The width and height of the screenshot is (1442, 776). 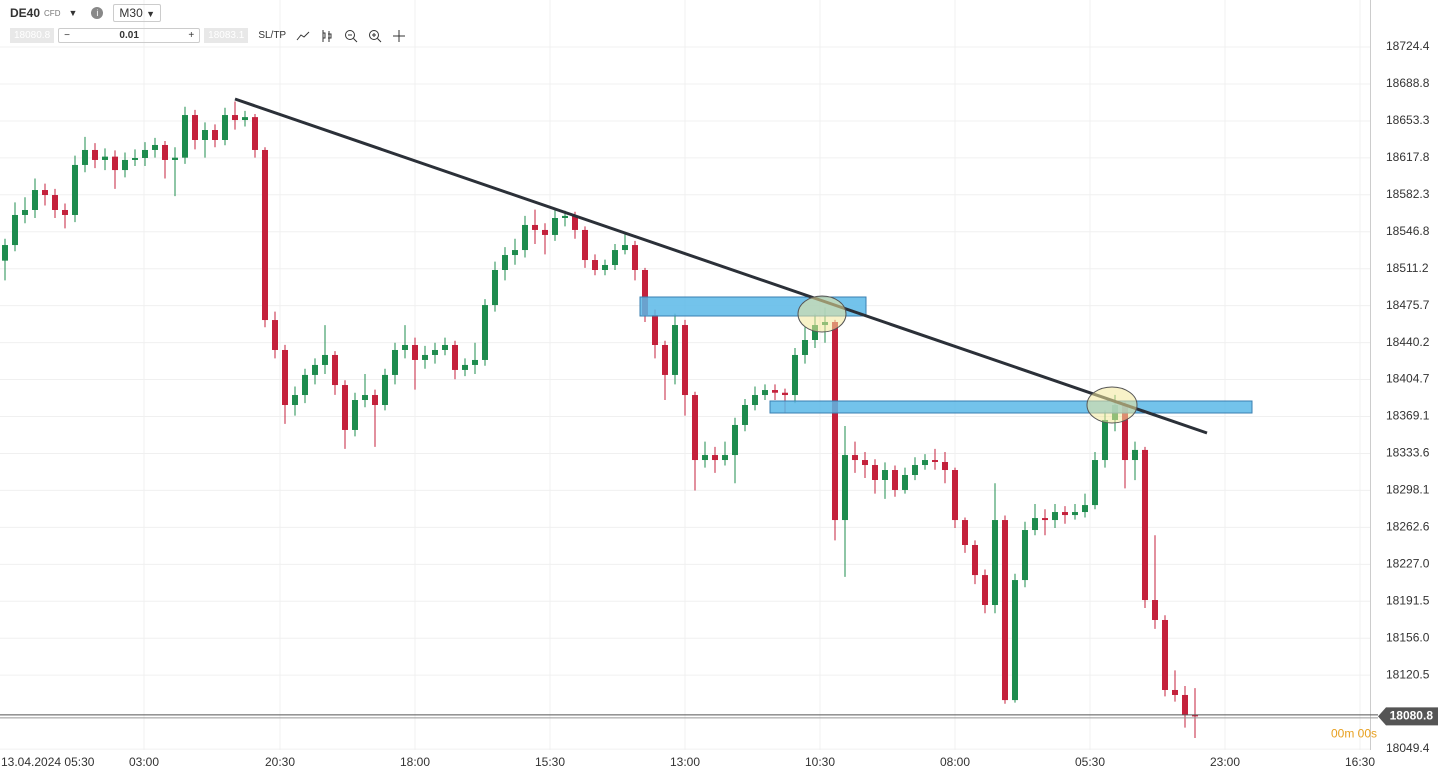 I want to click on y-tick-label: 18582.3, so click(x=1408, y=194).